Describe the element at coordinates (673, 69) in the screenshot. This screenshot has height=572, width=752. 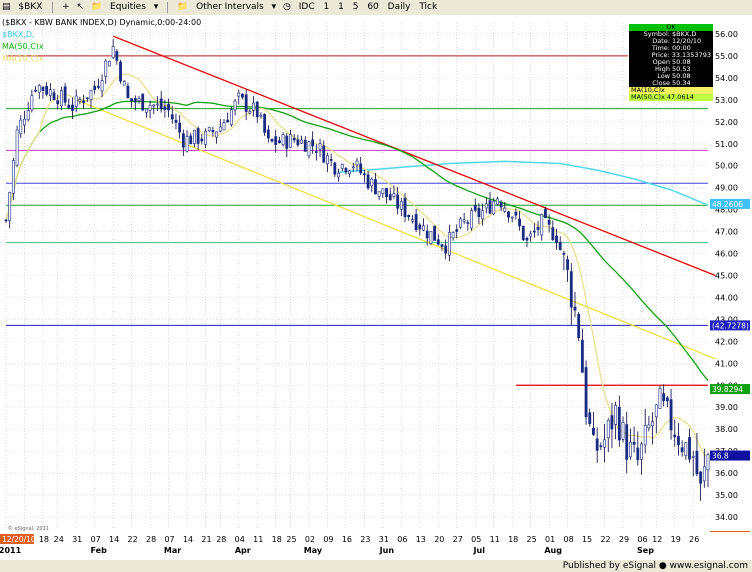
I see `info-row: High 50.53` at that location.